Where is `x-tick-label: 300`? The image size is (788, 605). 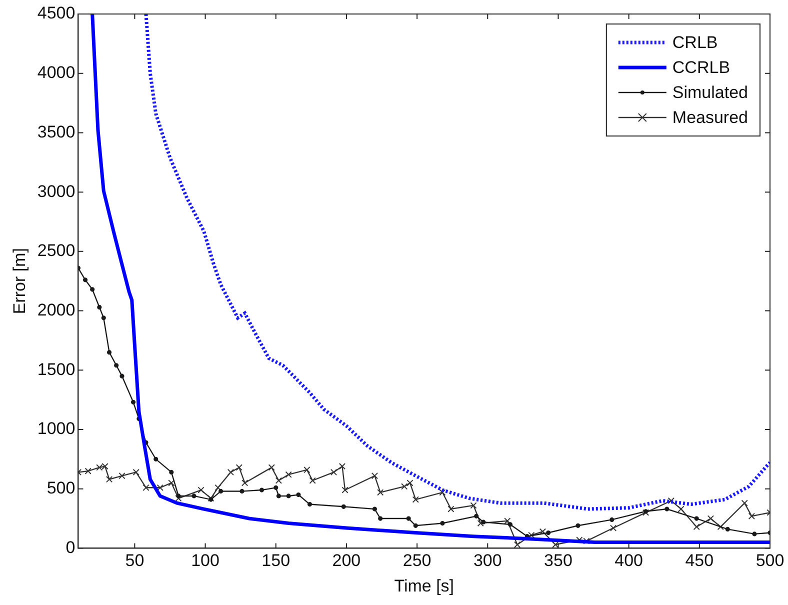 x-tick-label: 300 is located at coordinates (487, 560).